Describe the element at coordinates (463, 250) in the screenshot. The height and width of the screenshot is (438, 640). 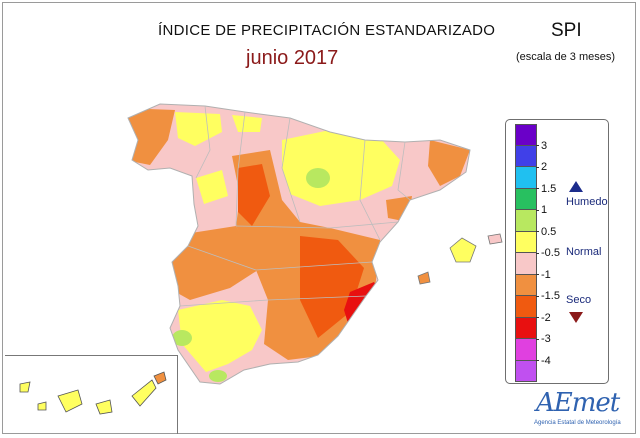
I see `mallorca` at that location.